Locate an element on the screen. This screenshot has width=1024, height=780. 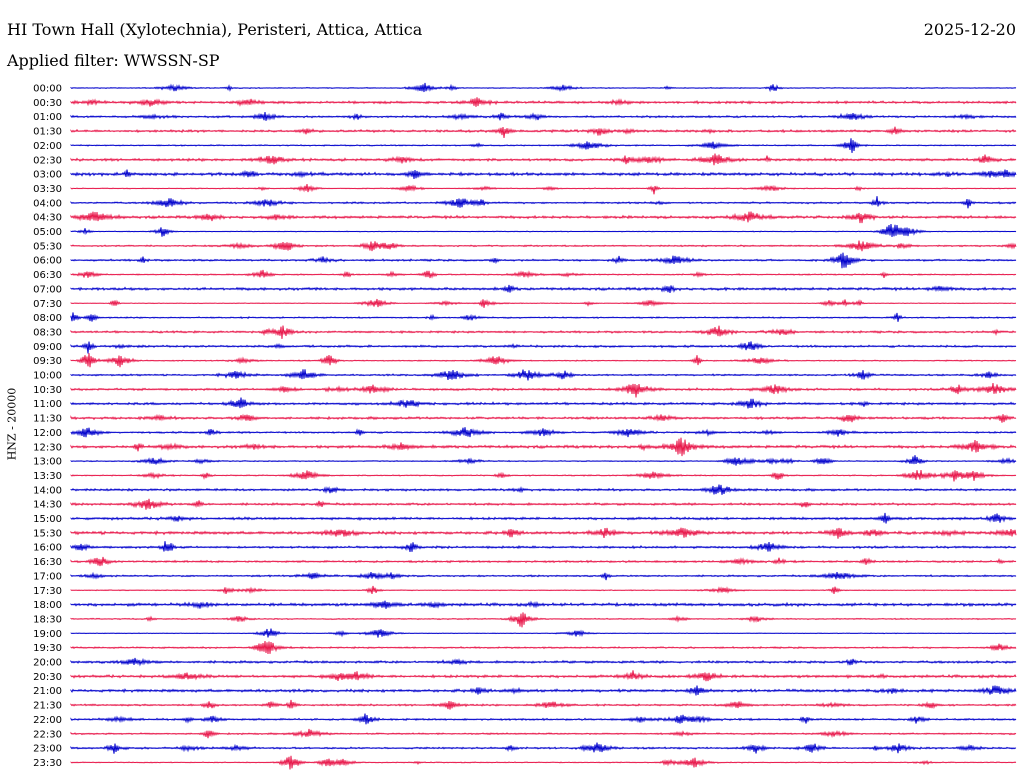
time-label: 13:30 is located at coordinates (47, 476).